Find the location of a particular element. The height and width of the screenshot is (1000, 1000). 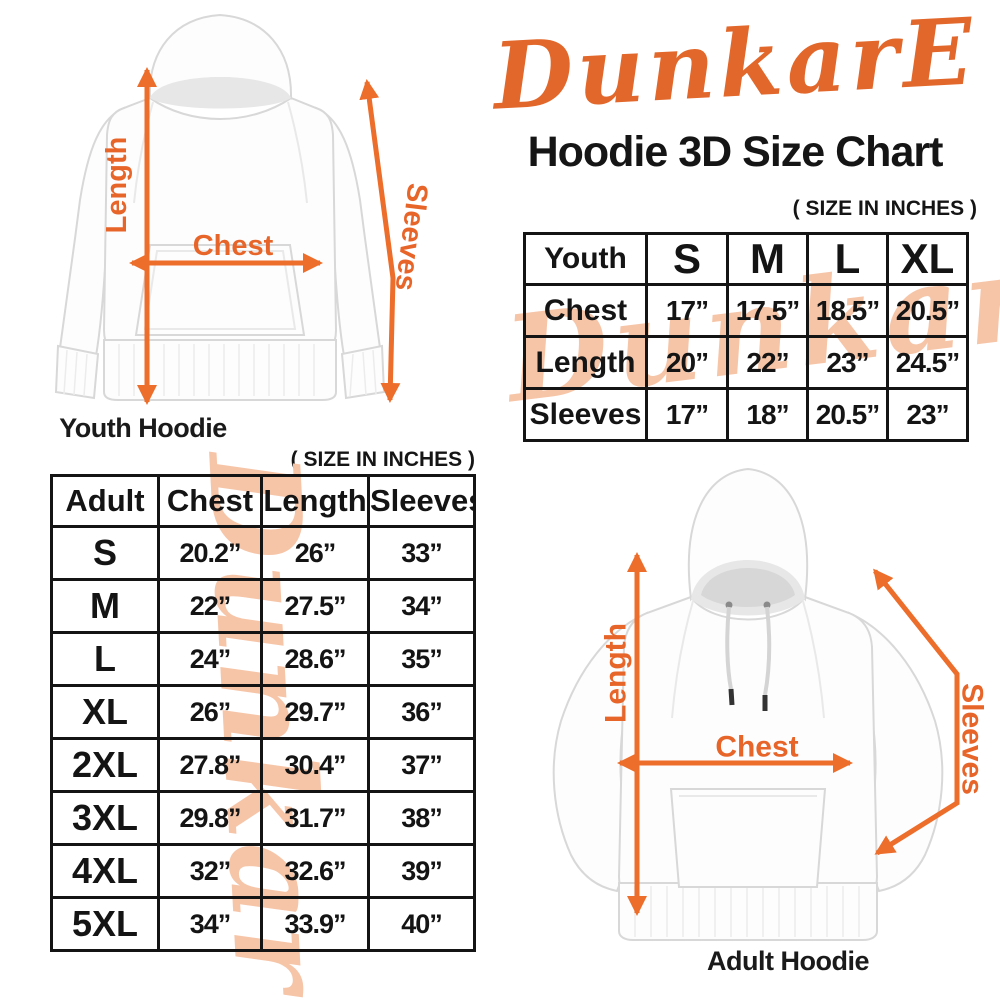

adult-row-4xl: 4XL 32” 32.6” 39” is located at coordinates (263, 871).